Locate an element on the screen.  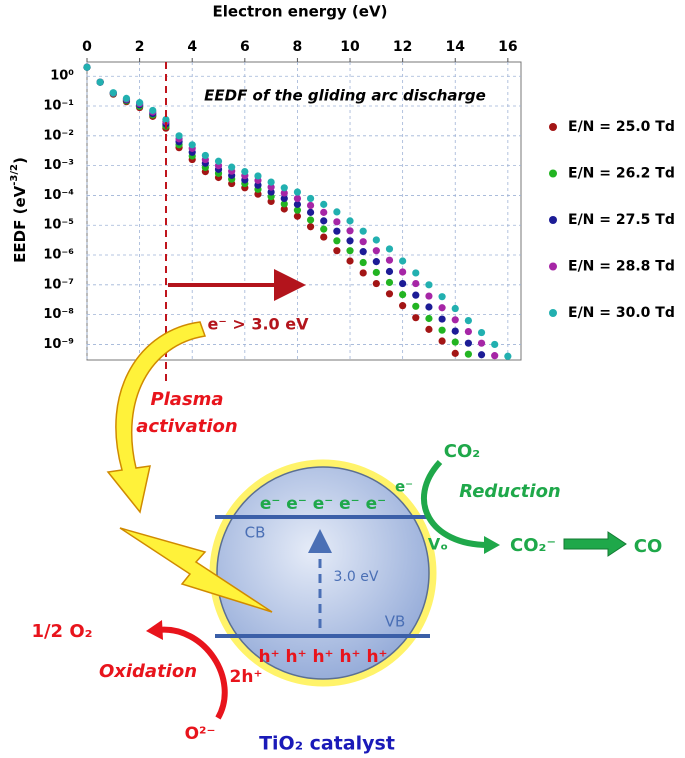
x-tick-label: 6 is located at coordinates (245, 47).